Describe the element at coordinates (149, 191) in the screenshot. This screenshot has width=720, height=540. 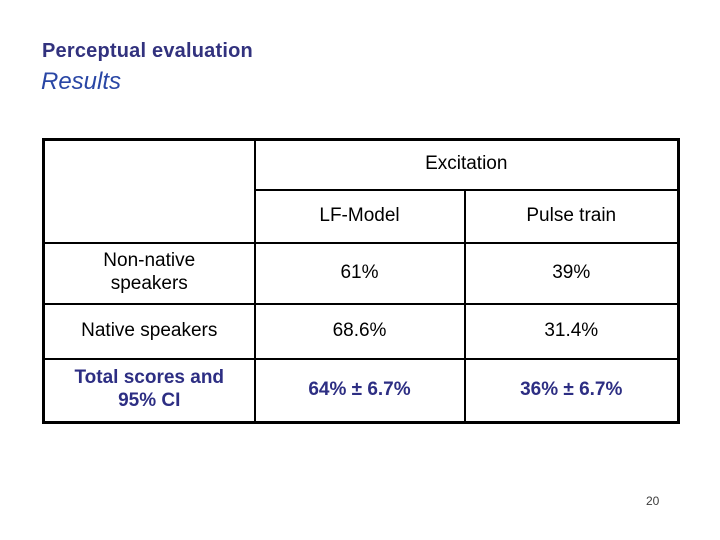
I see `corner-empty-cell` at that location.